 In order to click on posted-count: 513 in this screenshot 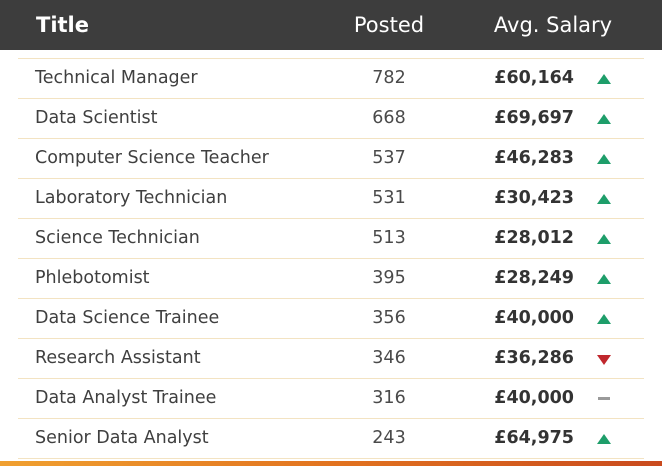, I will do `click(389, 238)`.